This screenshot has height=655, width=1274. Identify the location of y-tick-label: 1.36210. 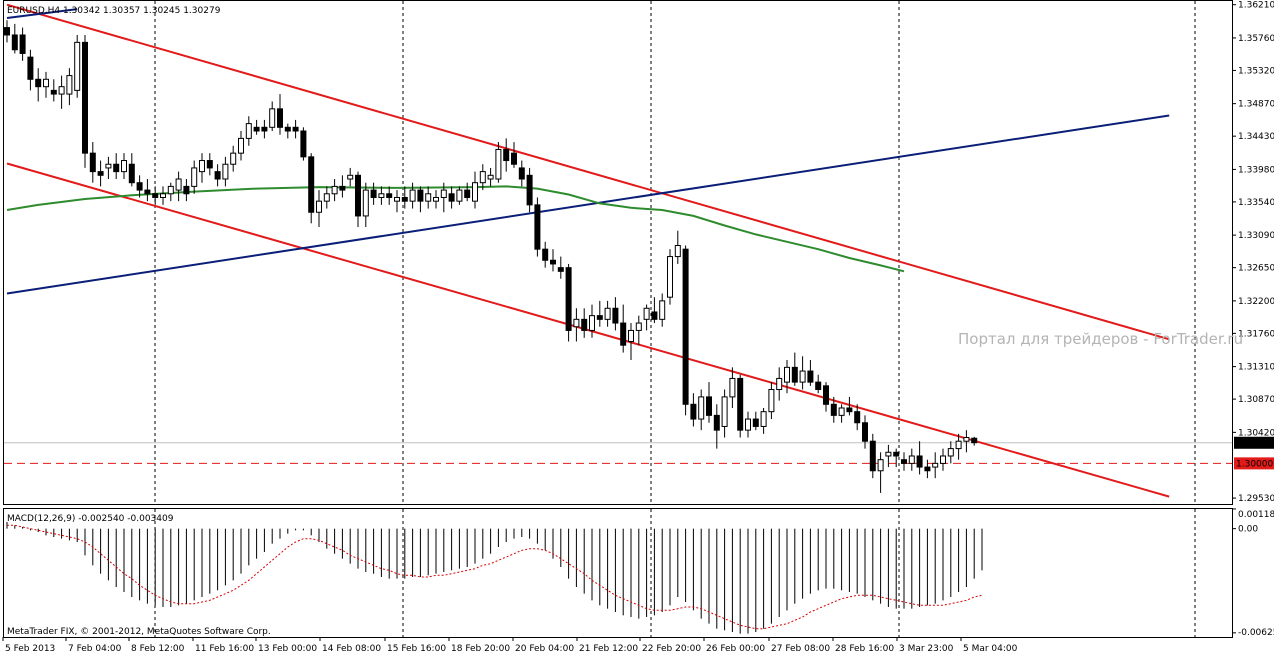
(1256, 6).